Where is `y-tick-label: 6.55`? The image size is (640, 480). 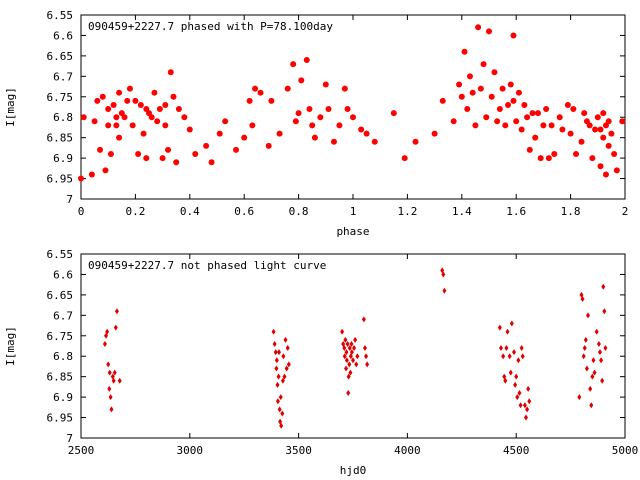
y-tick-label: 6.55 is located at coordinates (60, 15).